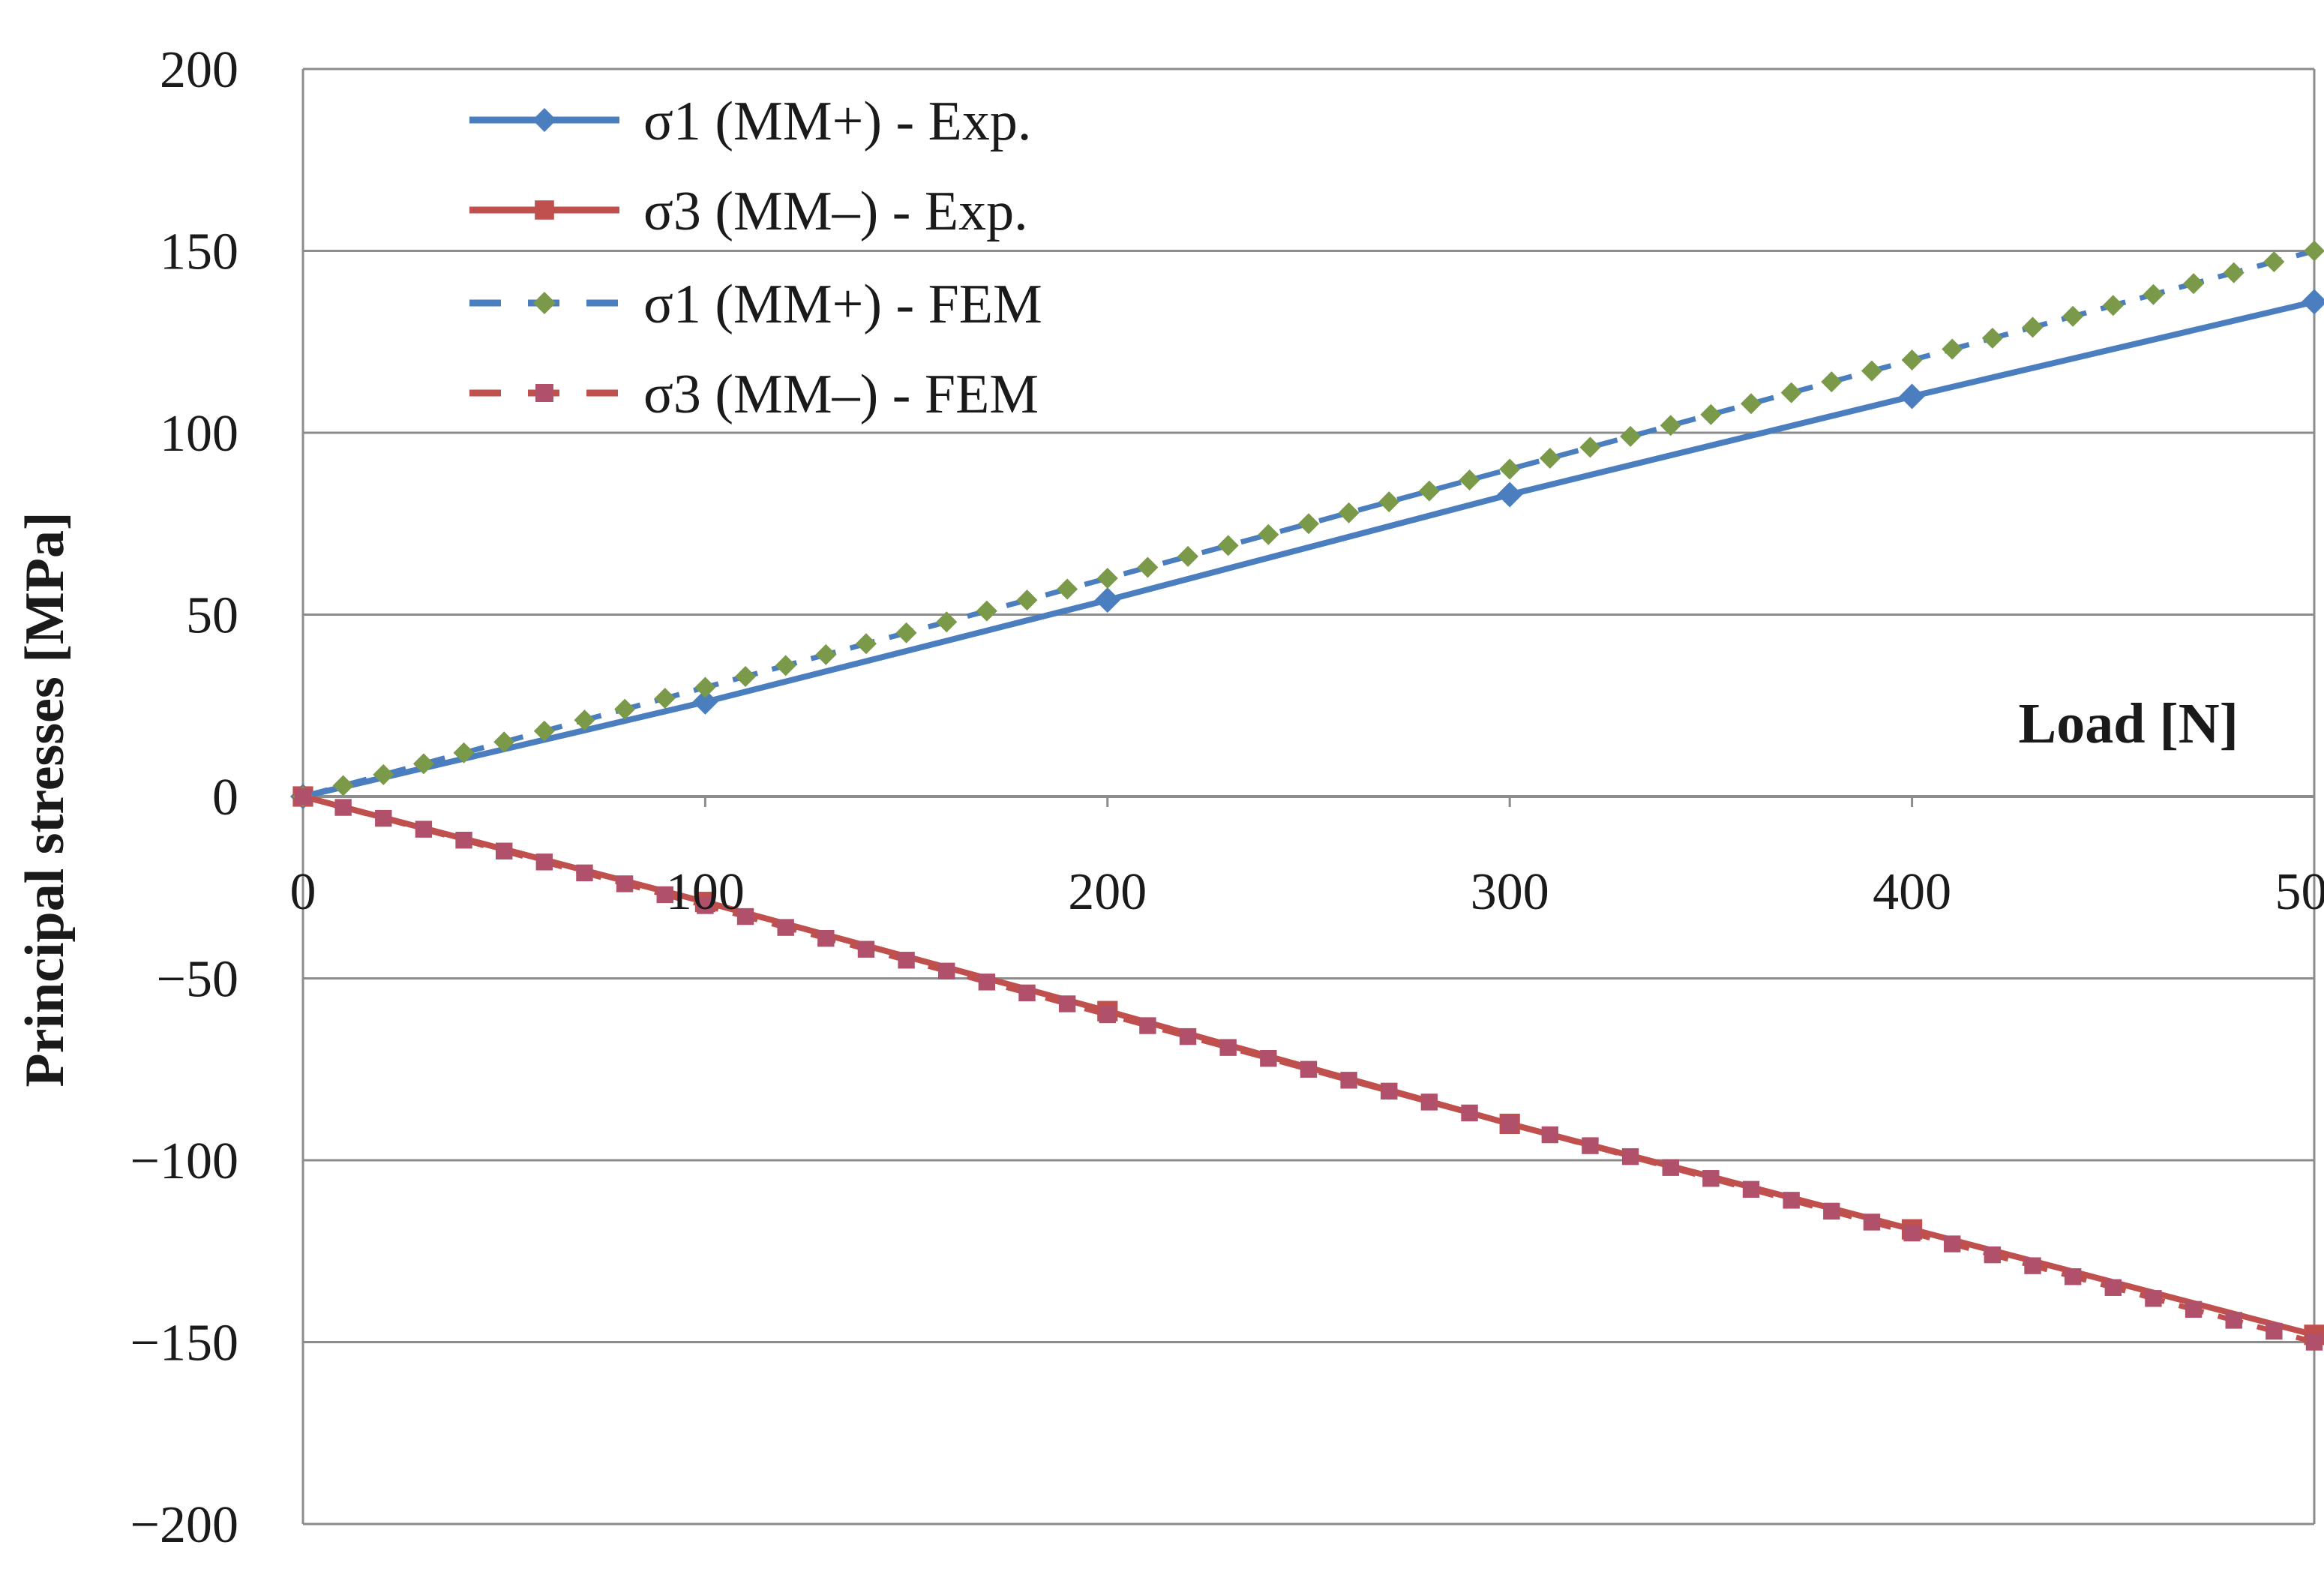 The image size is (2324, 1578). What do you see at coordinates (835, 211) in the screenshot?
I see `legend-label: σ3 (MM–) - Exp.` at bounding box center [835, 211].